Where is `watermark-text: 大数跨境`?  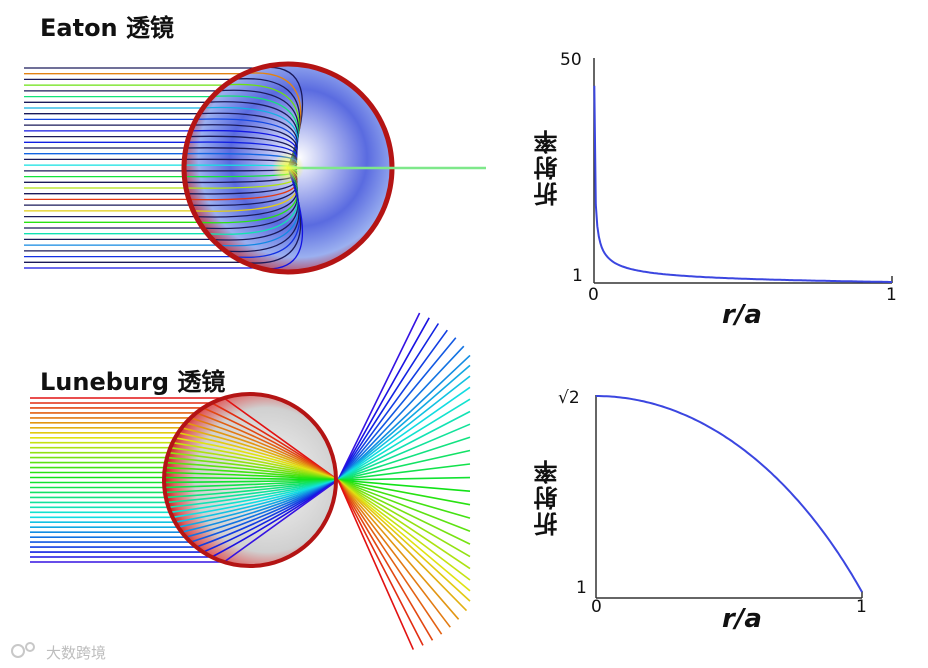
watermark-text: 大数跨境 is located at coordinates (76, 653).